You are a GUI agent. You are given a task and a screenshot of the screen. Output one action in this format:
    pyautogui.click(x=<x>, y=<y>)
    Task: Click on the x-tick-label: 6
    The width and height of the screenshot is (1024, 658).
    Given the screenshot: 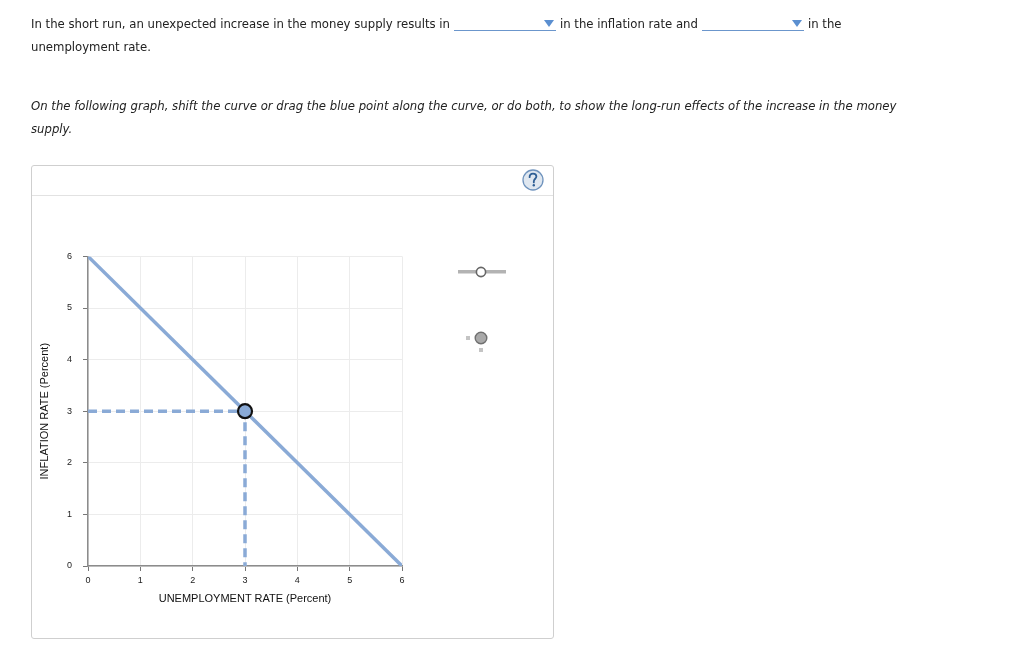 What is the action you would take?
    pyautogui.click(x=402, y=579)
    